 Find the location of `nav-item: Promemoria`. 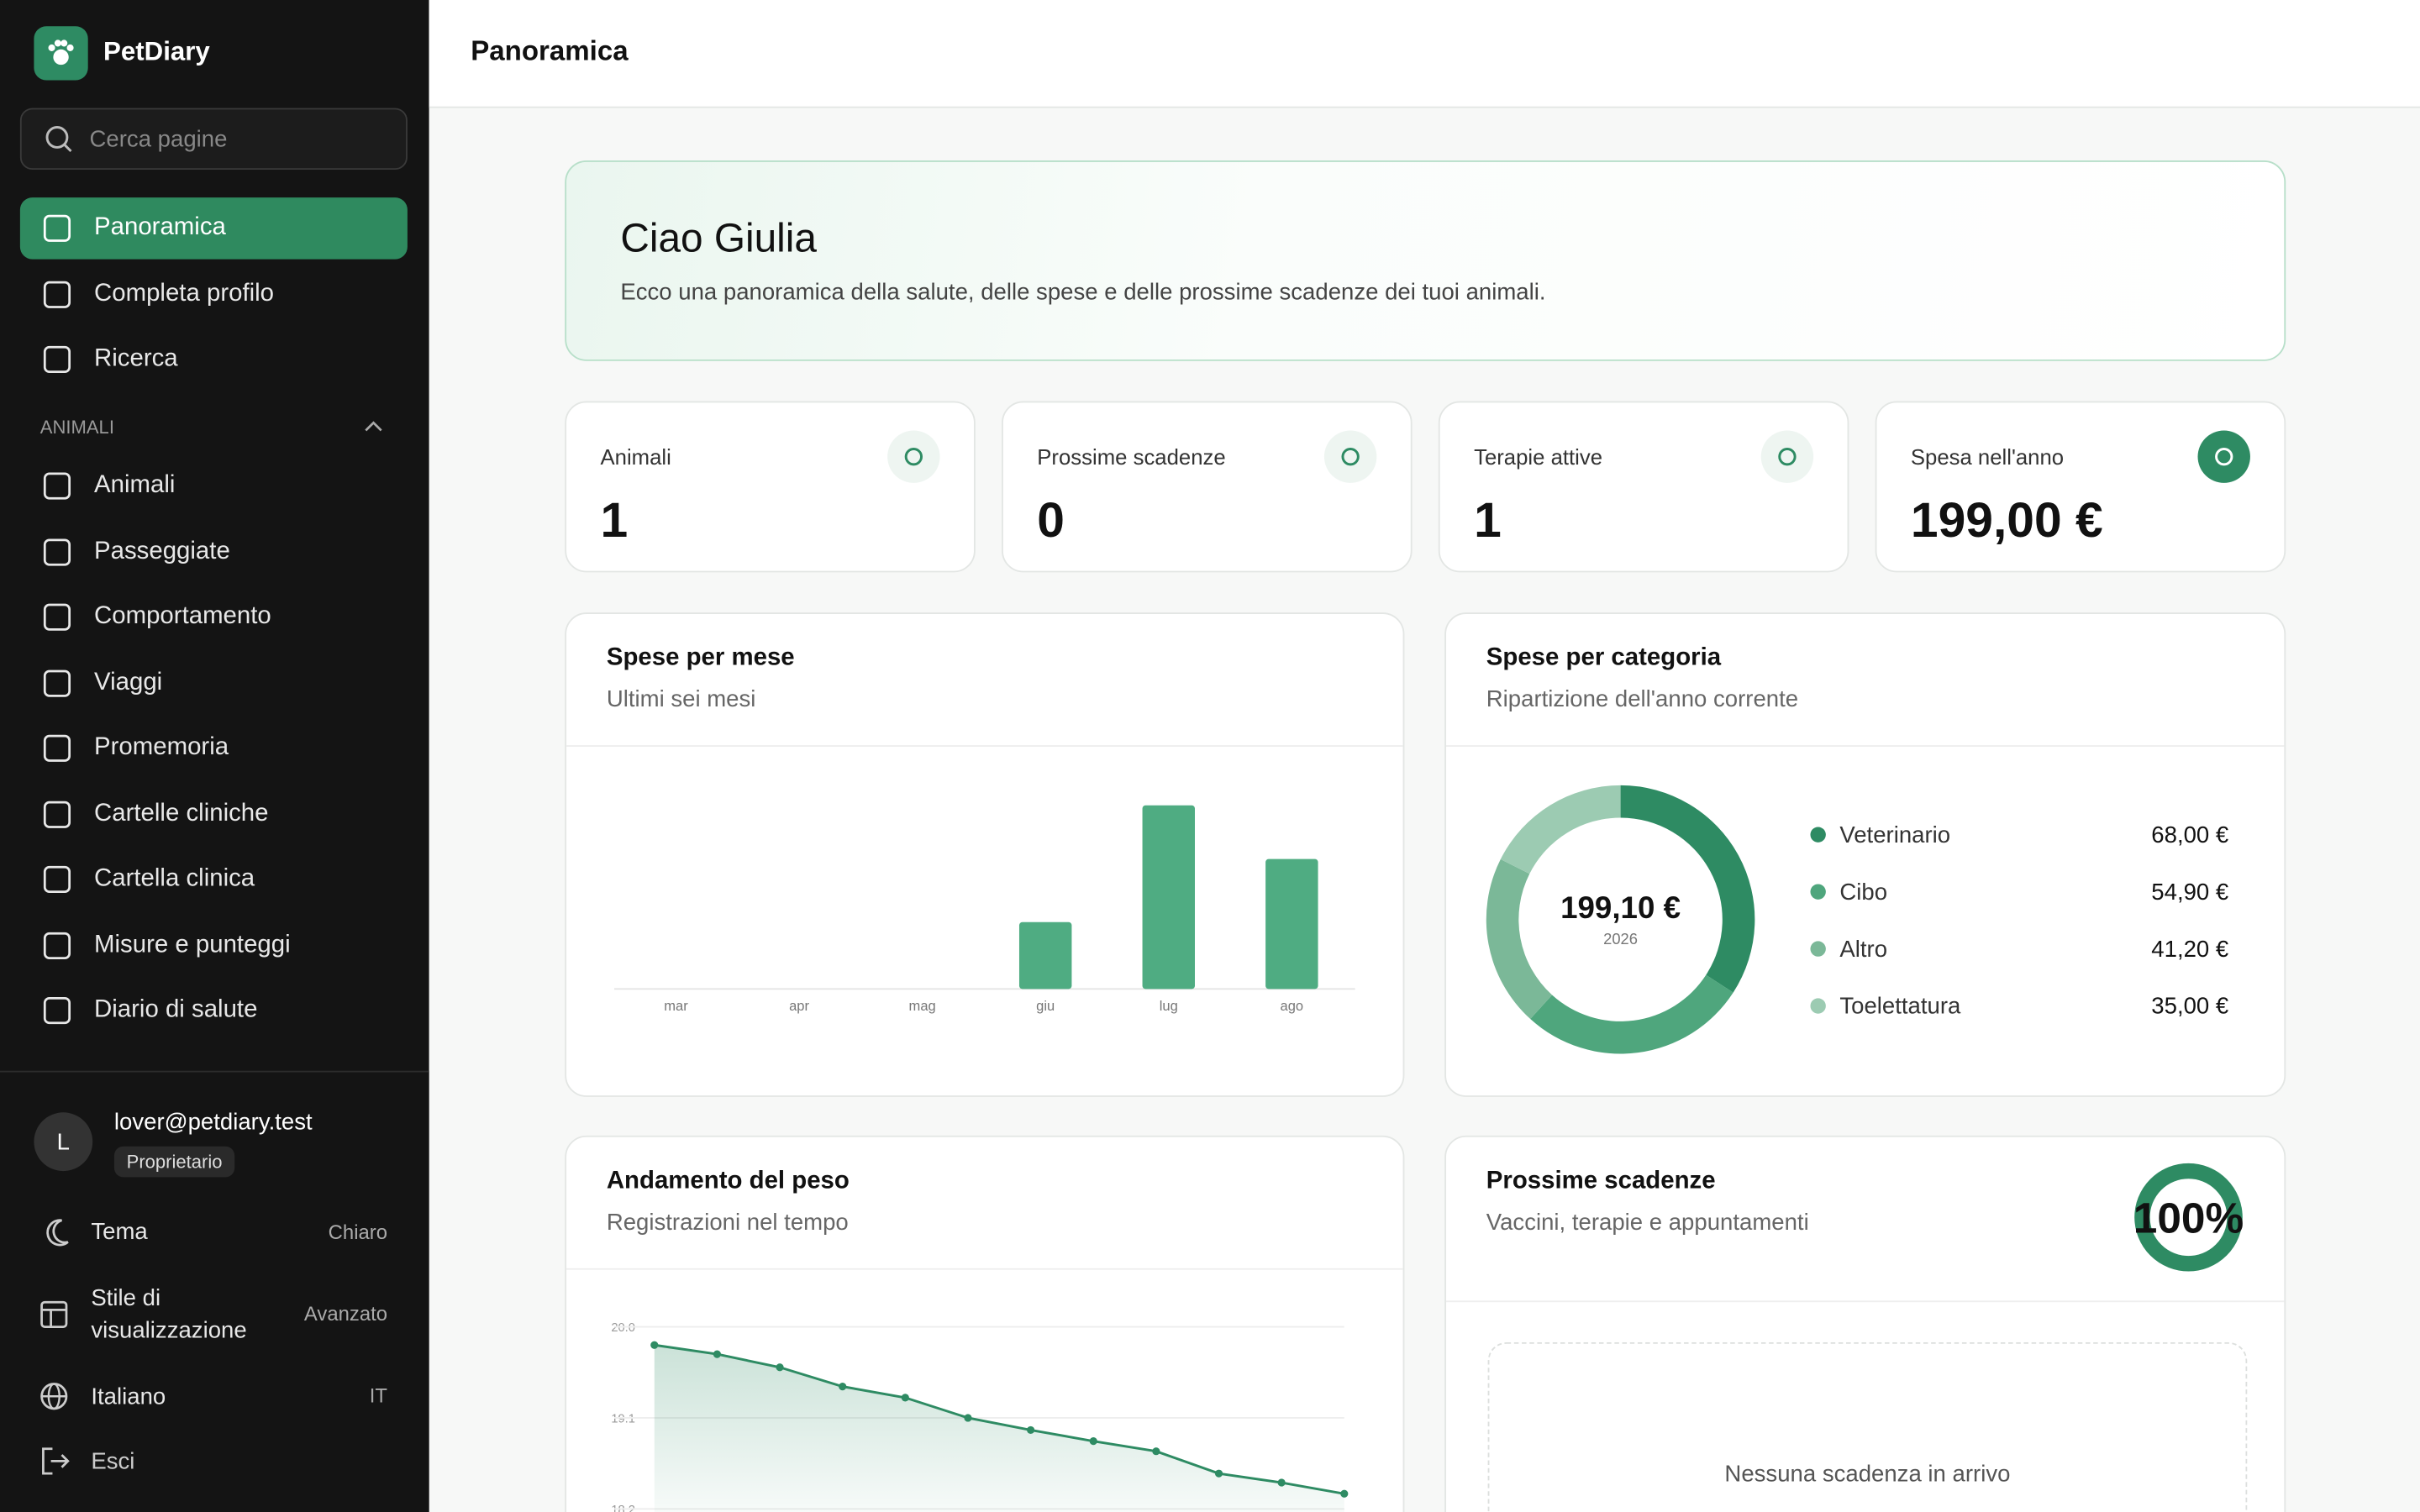

nav-item: Promemoria is located at coordinates (214, 748).